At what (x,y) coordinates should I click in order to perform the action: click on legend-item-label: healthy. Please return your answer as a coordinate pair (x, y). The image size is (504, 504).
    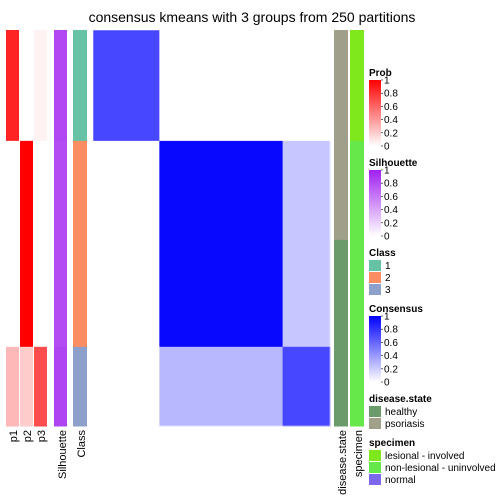
    Looking at the image, I should click on (401, 412).